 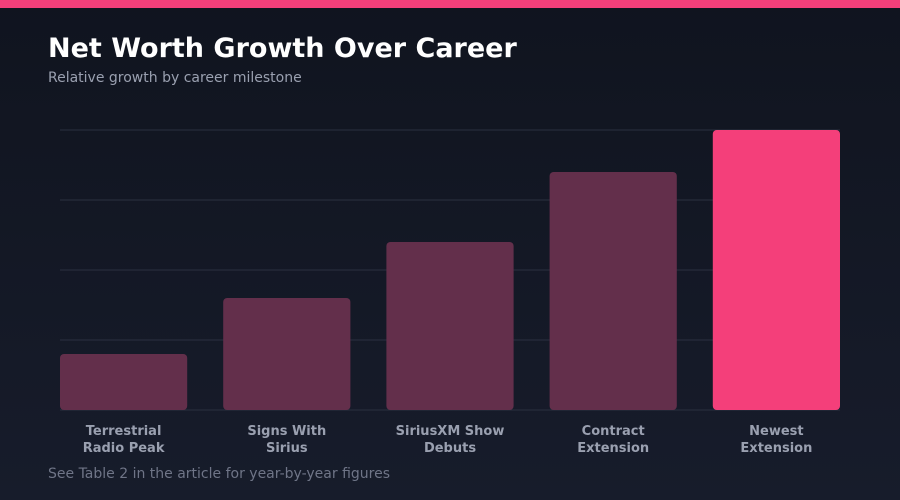 I want to click on chart-title: Net Worth Growth Over Career, so click(x=282, y=48).